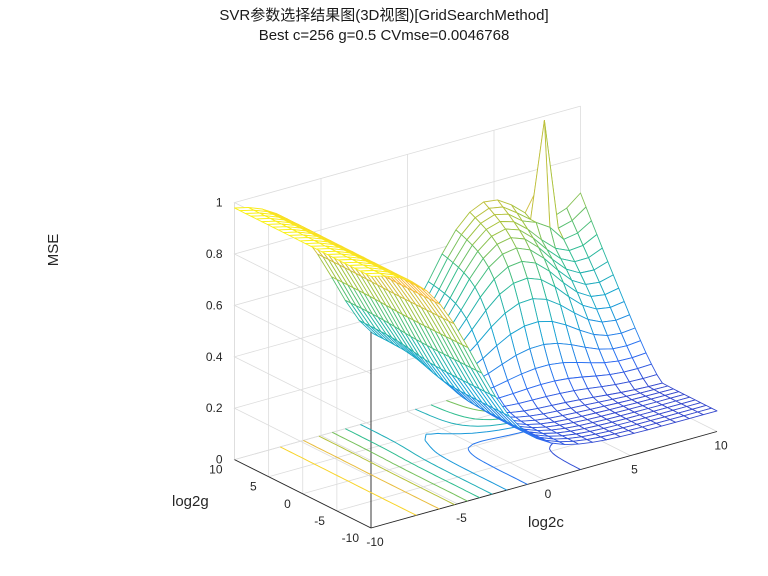 This screenshot has width=768, height=576. Describe the element at coordinates (407, 240) in the screenshot. I see `z-gridline` at that location.